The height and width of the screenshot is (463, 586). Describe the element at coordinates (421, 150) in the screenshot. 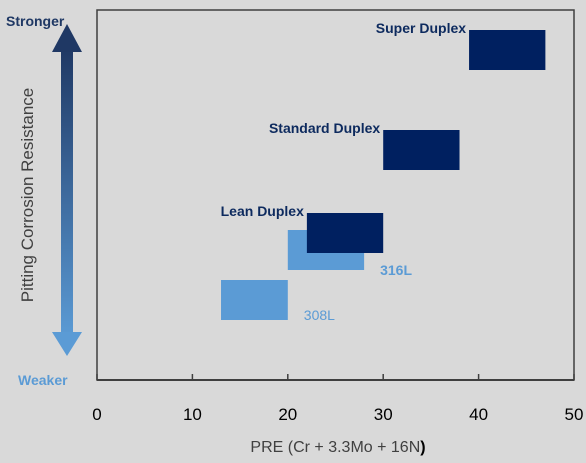

I see `bar-standard-duplex` at that location.